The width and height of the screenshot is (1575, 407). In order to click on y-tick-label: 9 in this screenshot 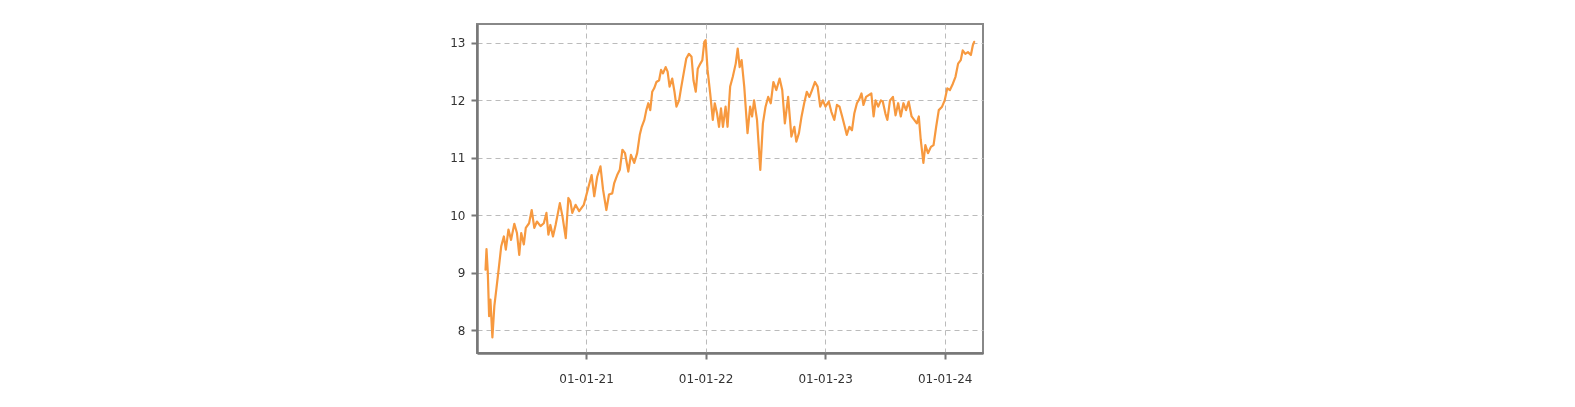, I will do `click(461, 273)`.